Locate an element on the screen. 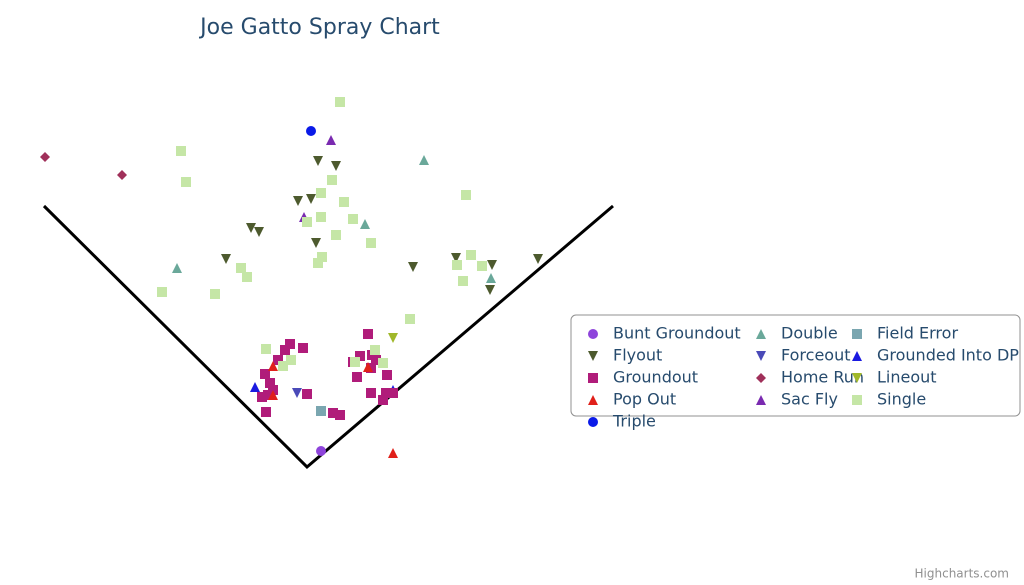 The width and height of the screenshot is (1024, 585). credit: Highcharts.com is located at coordinates (962, 574).